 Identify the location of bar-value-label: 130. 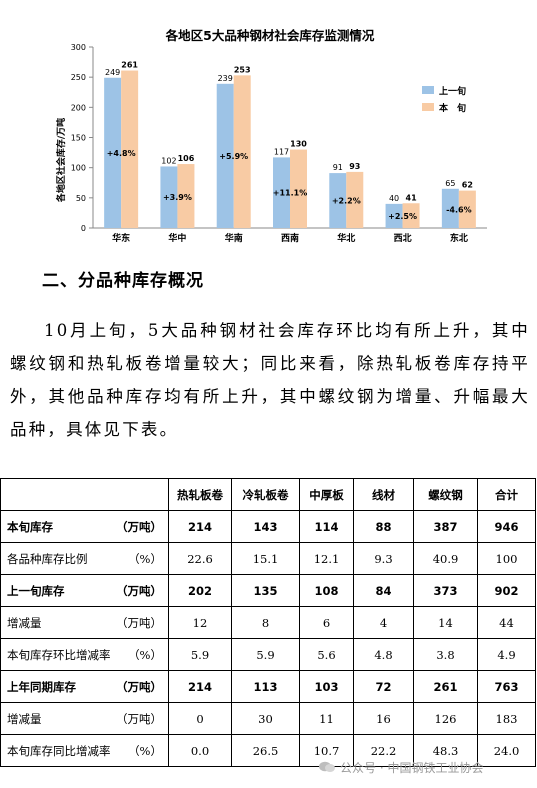
(298, 144).